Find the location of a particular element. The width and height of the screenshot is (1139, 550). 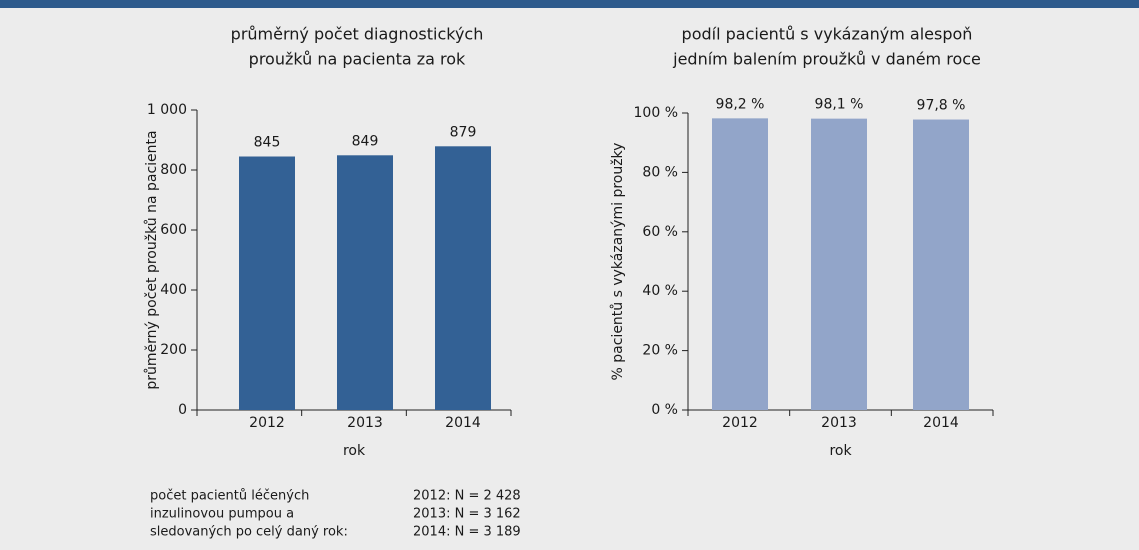

note-line: počet pacientů léčených is located at coordinates (229, 496).